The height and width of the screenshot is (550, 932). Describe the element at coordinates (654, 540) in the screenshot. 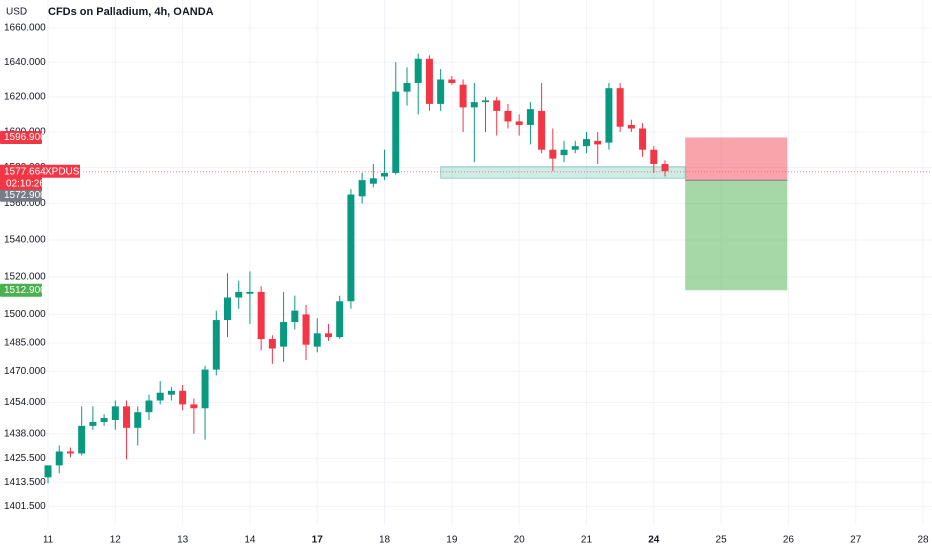

I see `x-tick-label: 24` at that location.